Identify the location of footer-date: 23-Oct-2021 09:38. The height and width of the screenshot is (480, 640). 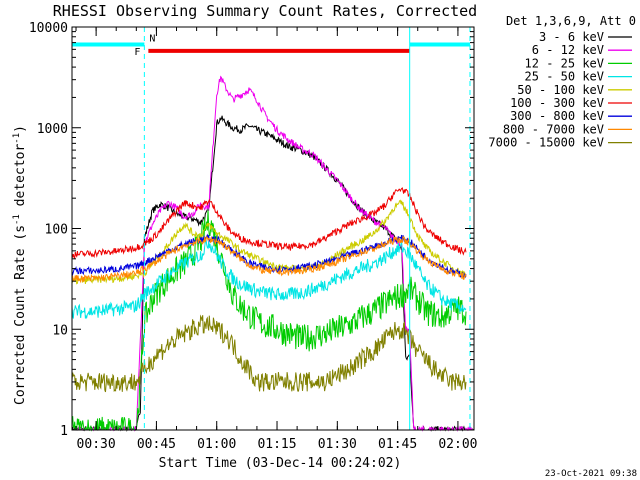
(591, 474).